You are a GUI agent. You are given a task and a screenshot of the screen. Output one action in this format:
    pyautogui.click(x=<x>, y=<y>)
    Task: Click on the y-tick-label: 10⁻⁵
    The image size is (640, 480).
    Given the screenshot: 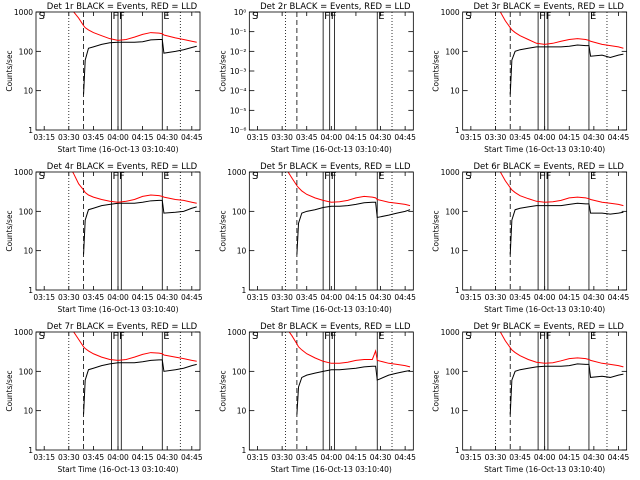 What is the action you would take?
    pyautogui.click(x=238, y=110)
    